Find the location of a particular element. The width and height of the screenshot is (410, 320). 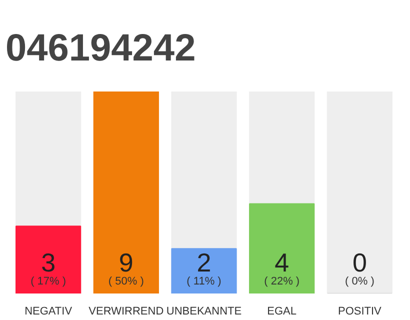

x-tick-label: NEGATIV is located at coordinates (48, 312).